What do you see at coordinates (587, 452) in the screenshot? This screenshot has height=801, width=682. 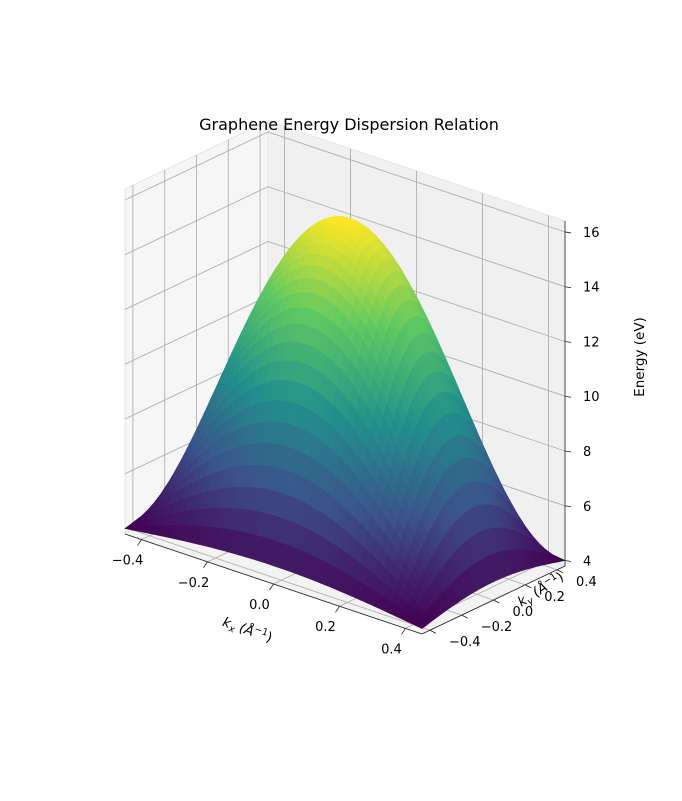 I see `z-tick-label: 8` at bounding box center [587, 452].